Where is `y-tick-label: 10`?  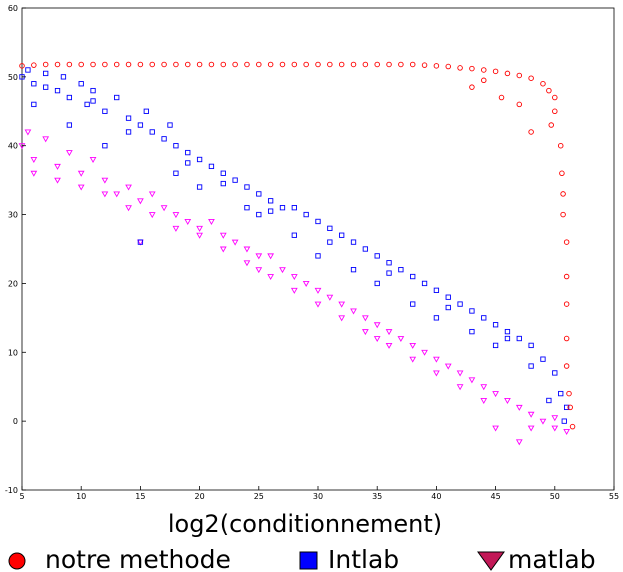 y-tick-label: 10 is located at coordinates (13, 352).